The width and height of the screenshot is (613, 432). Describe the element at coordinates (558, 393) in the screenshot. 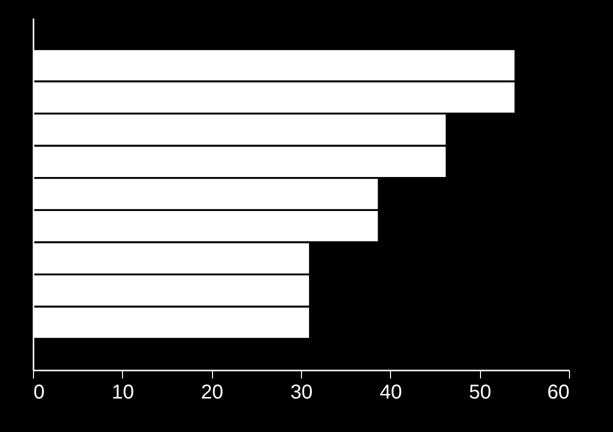

I see `x-tick-label: 60` at that location.